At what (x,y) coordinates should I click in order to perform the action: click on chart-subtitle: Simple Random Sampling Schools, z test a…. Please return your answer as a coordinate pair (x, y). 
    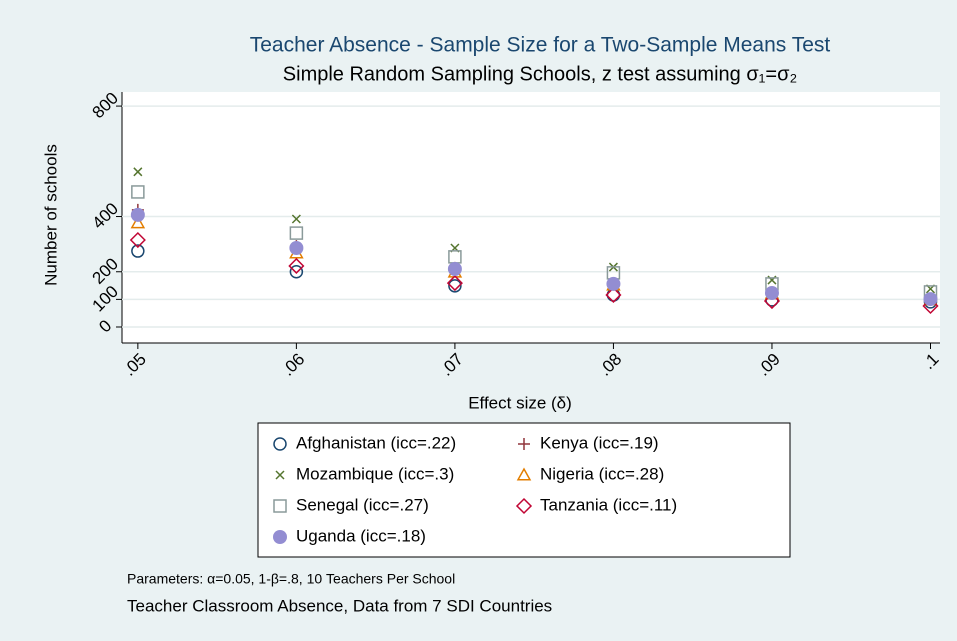
    Looking at the image, I should click on (540, 74).